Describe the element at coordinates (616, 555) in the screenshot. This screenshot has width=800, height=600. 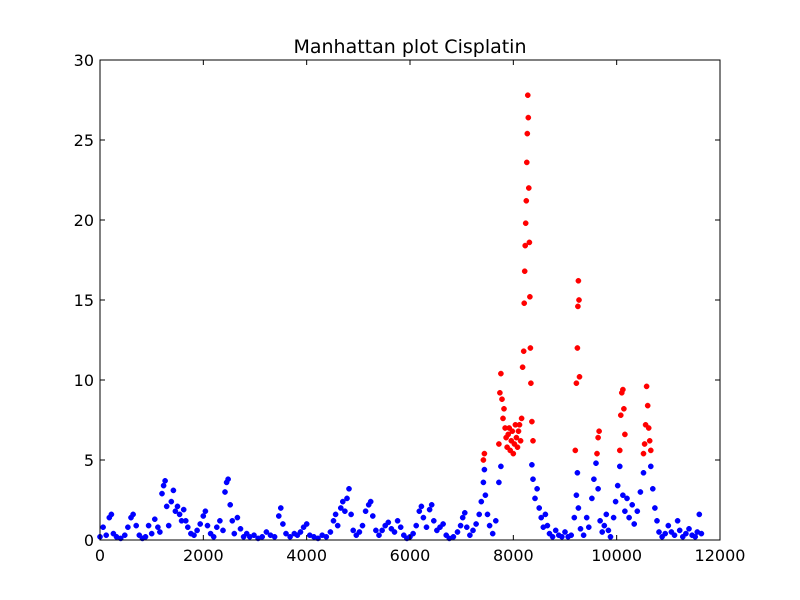
I see `x-tick-label: 10000` at that location.